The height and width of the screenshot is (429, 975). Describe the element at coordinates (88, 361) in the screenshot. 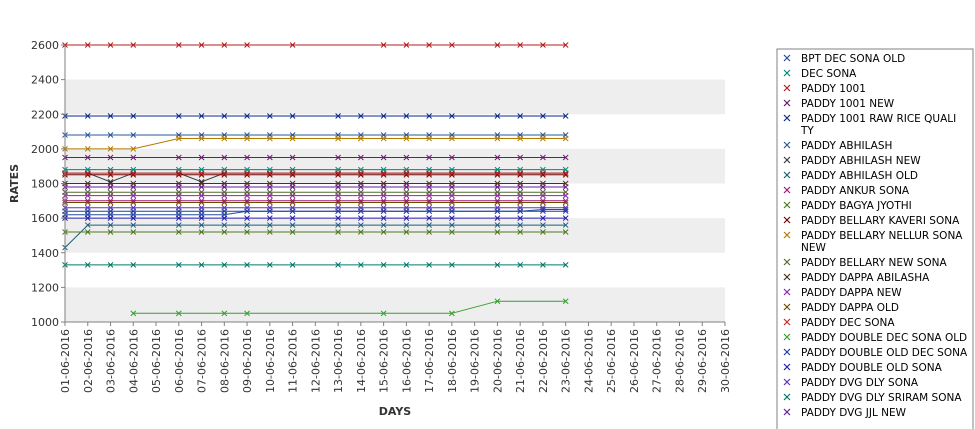

I see `x-tick-label: 02-06-2016` at that location.